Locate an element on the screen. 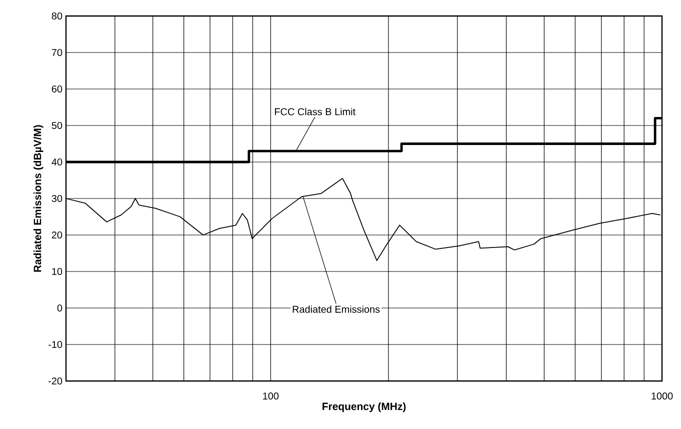  y-tick-label: 50 is located at coordinates (57, 126).